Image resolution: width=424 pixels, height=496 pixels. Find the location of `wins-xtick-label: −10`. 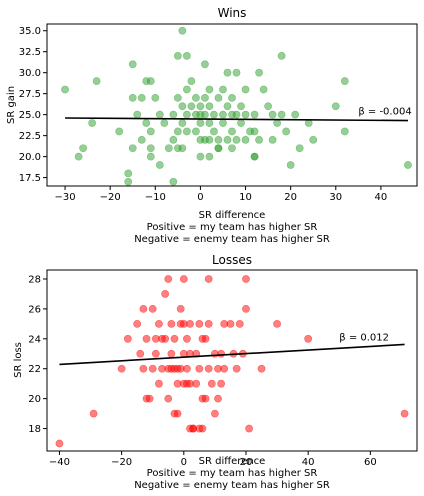

wins-xtick-label: −10 is located at coordinates (155, 197).